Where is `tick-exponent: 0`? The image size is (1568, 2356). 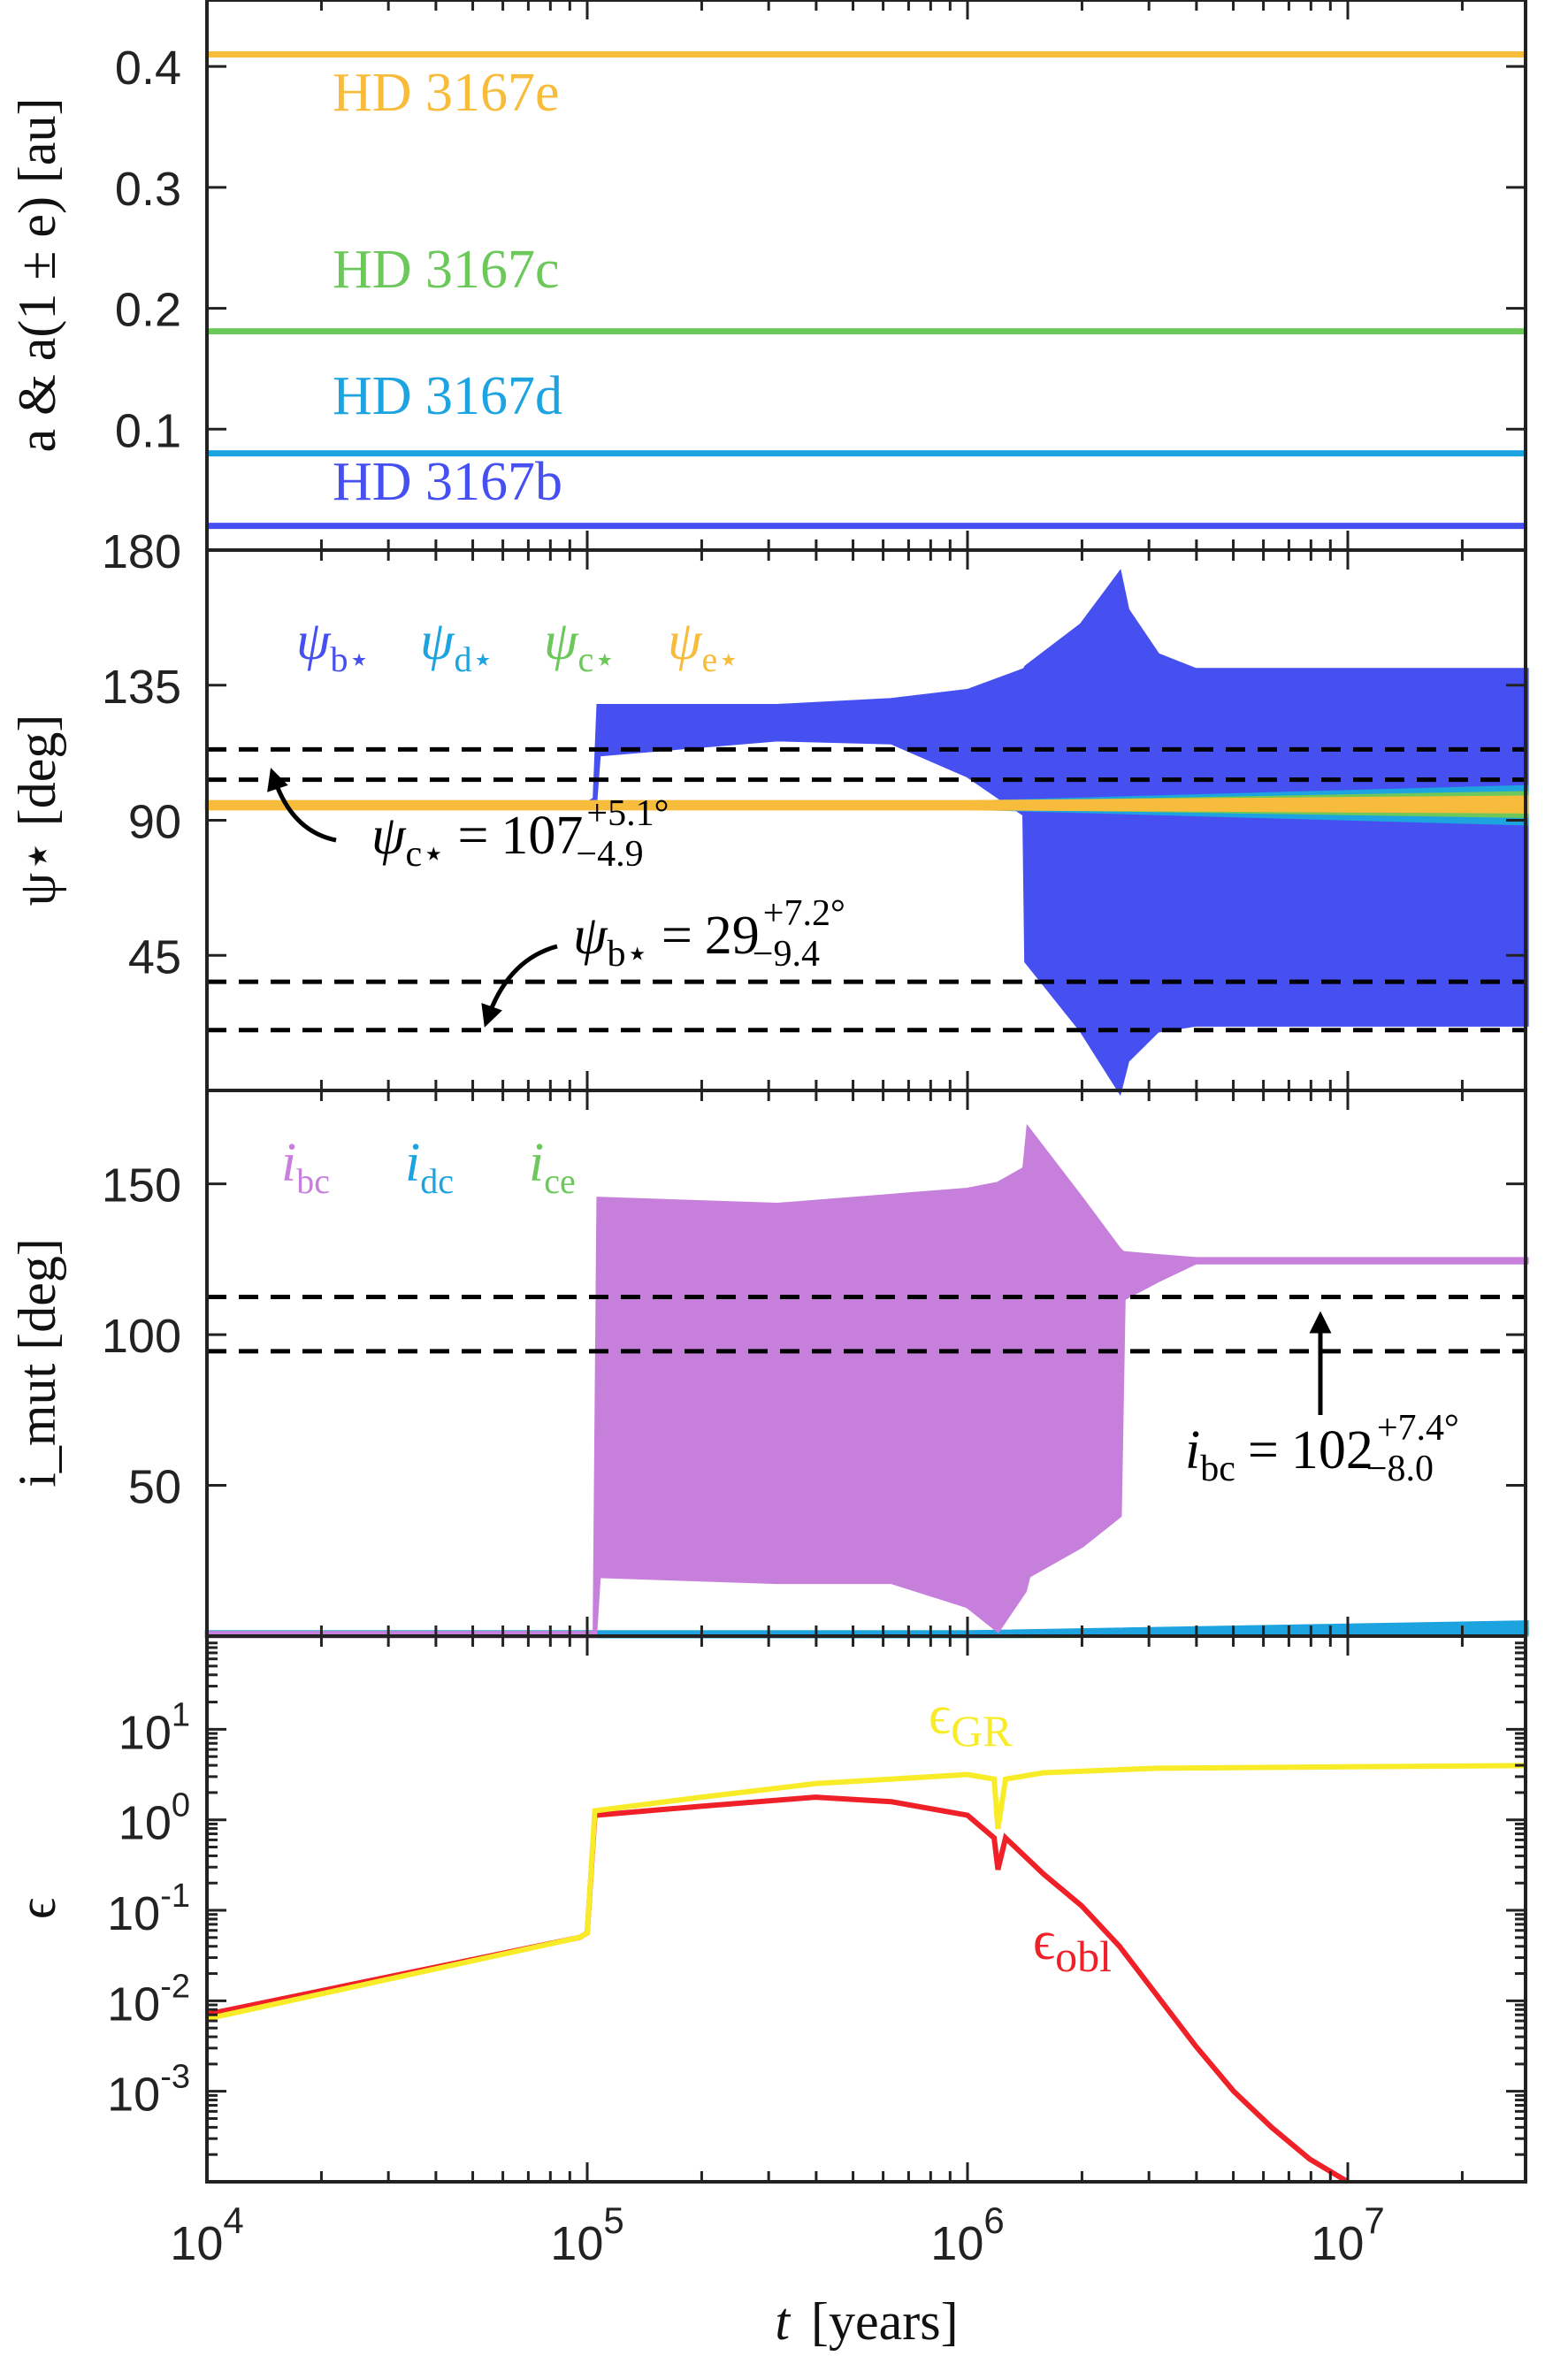 tick-exponent: 0 is located at coordinates (181, 1805).